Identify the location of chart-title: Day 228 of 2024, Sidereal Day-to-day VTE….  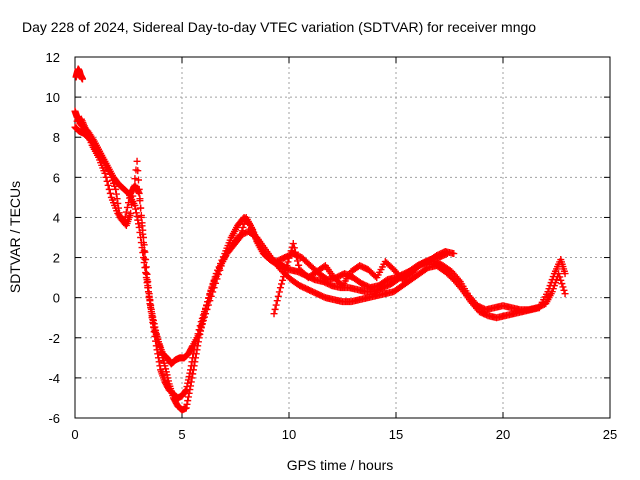
(279, 27).